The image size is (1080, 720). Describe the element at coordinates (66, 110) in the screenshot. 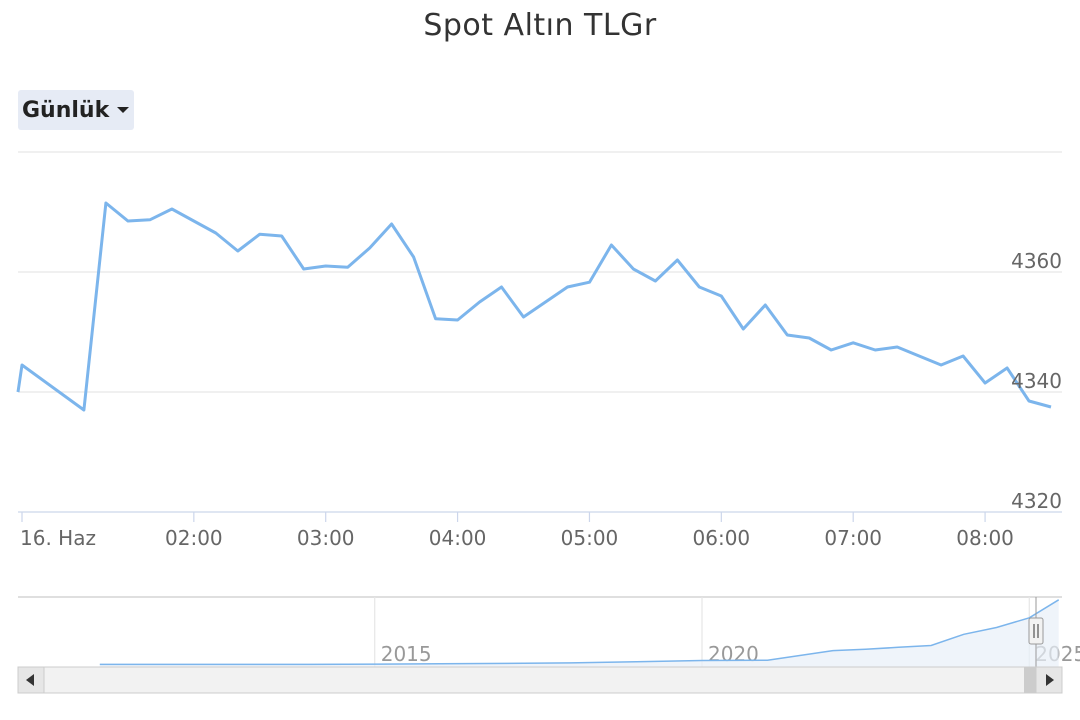

I see `range-selector-label: Günlük` at that location.